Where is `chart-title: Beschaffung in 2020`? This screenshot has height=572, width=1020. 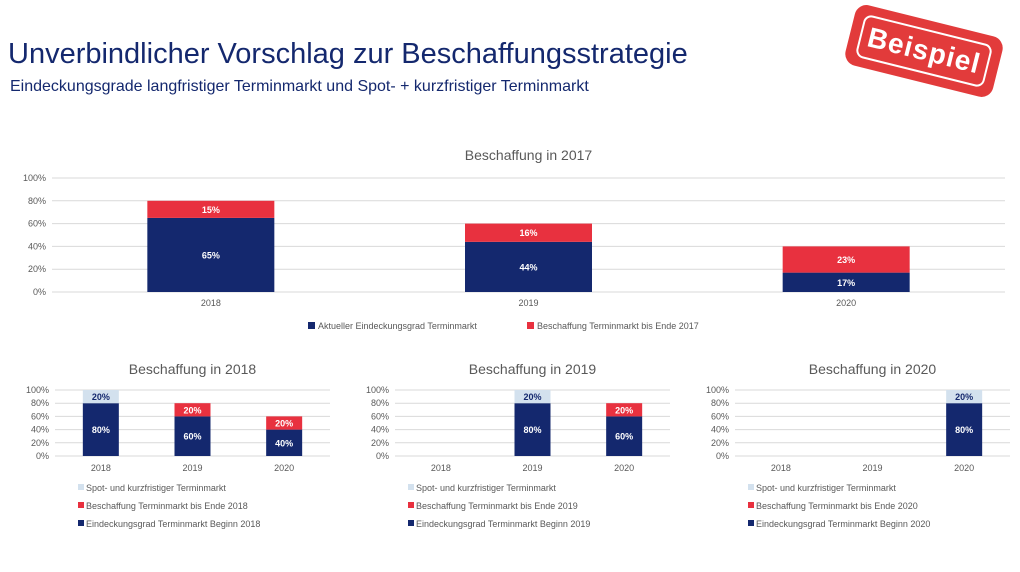 chart-title: Beschaffung in 2020 is located at coordinates (873, 369).